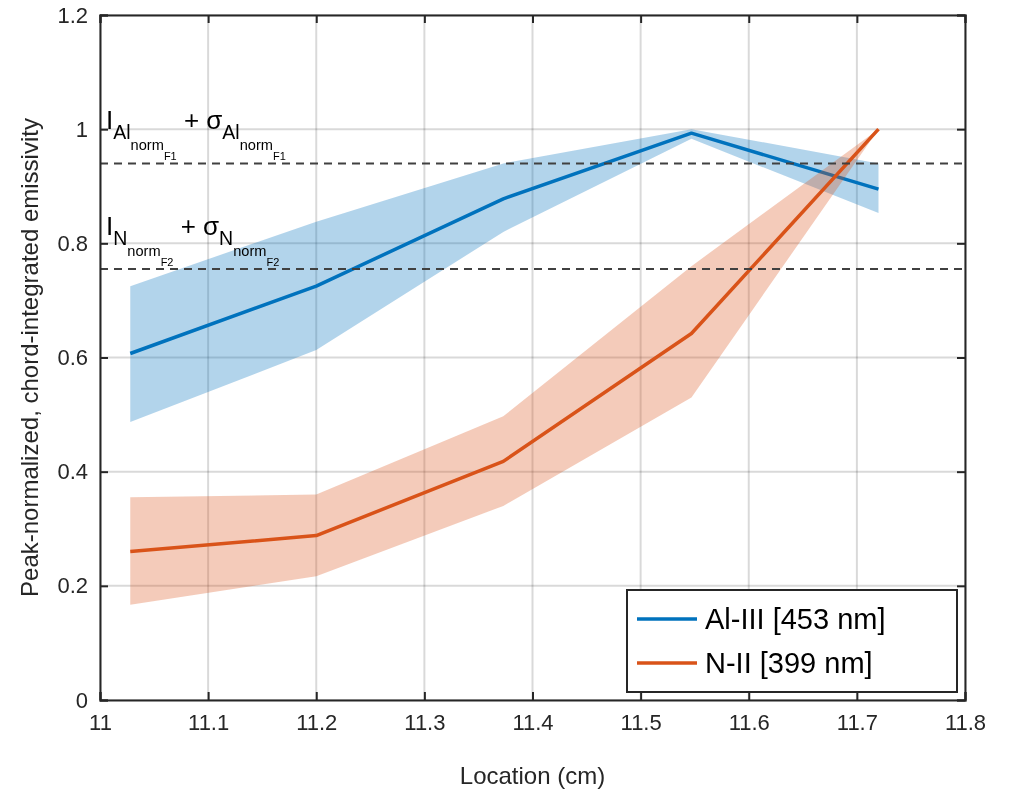 The image size is (1010, 796). I want to click on y-tick-label: 0.6, so click(72, 358).